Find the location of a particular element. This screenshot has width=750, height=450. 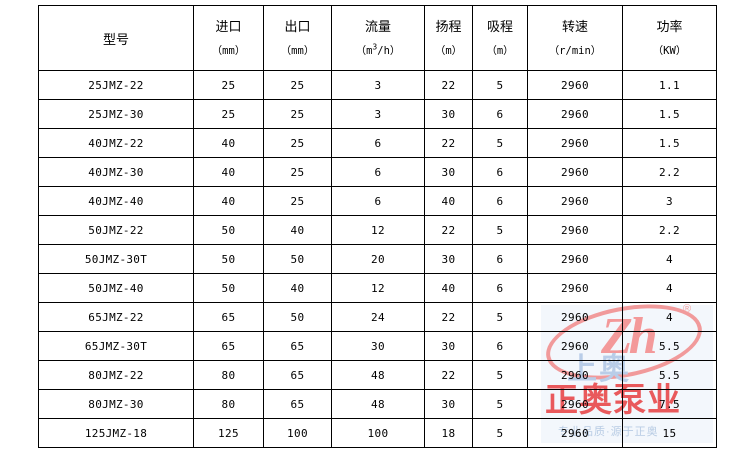

cell-flow: 48 is located at coordinates (378, 404).